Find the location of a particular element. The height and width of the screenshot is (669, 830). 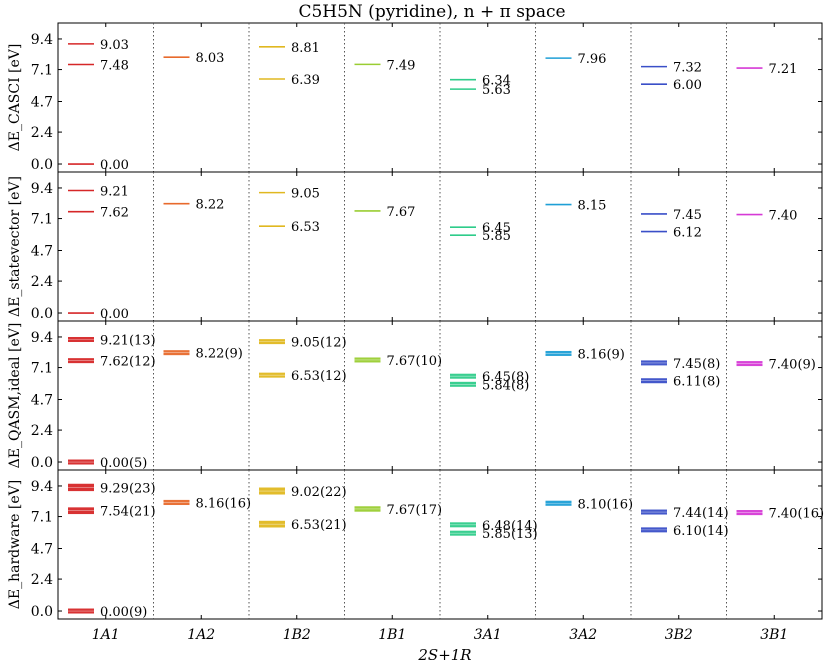

level-value-label: 7.21 is located at coordinates (783, 69).